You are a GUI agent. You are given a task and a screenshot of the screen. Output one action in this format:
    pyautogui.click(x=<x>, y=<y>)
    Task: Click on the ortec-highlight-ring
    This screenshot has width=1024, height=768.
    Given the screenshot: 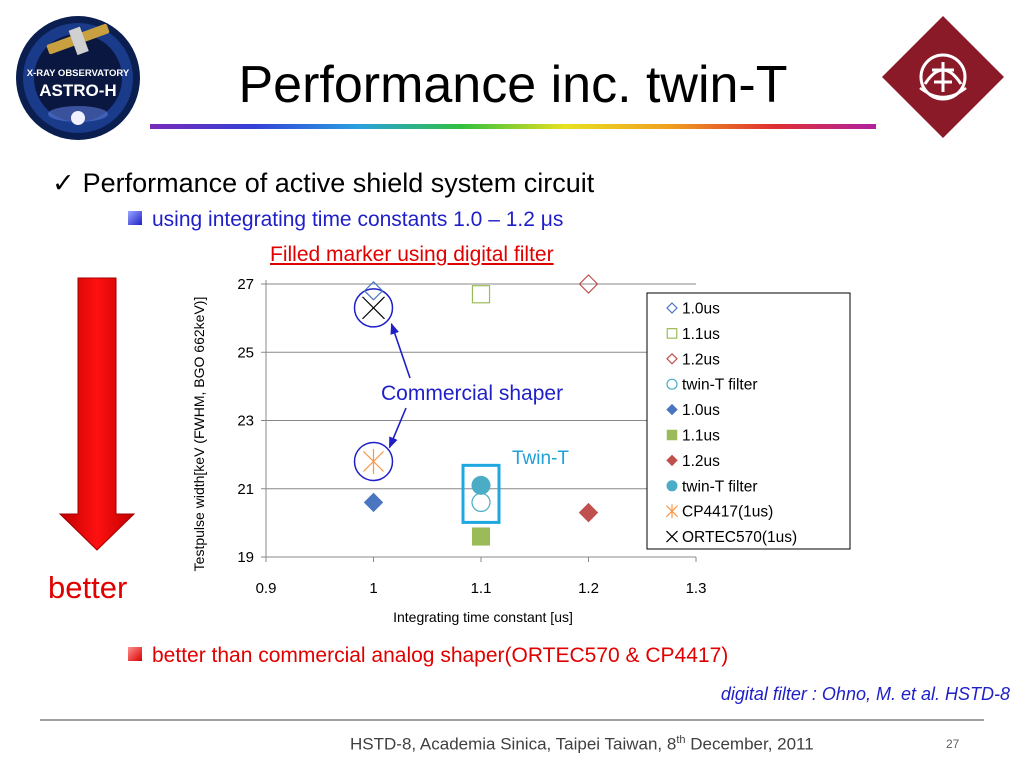 What is the action you would take?
    pyautogui.click(x=373, y=308)
    